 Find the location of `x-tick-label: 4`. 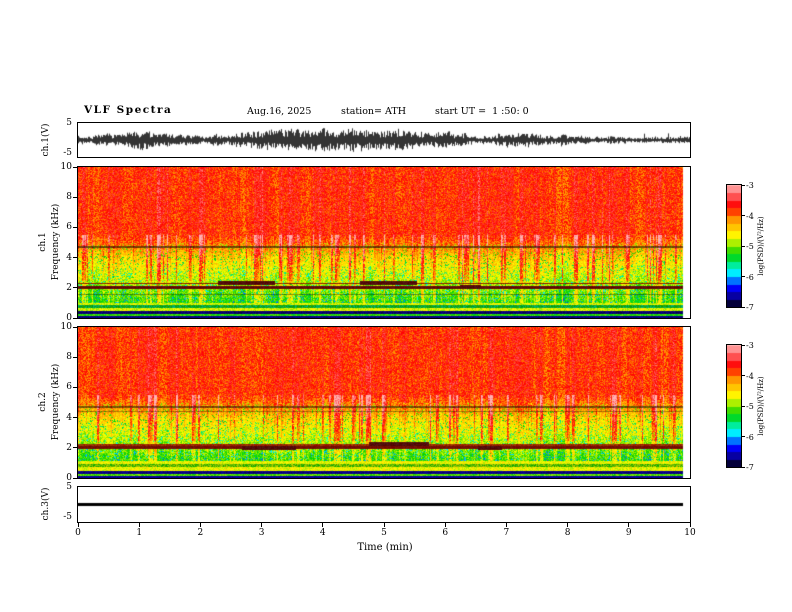

x-tick-label: 4 is located at coordinates (322, 533).